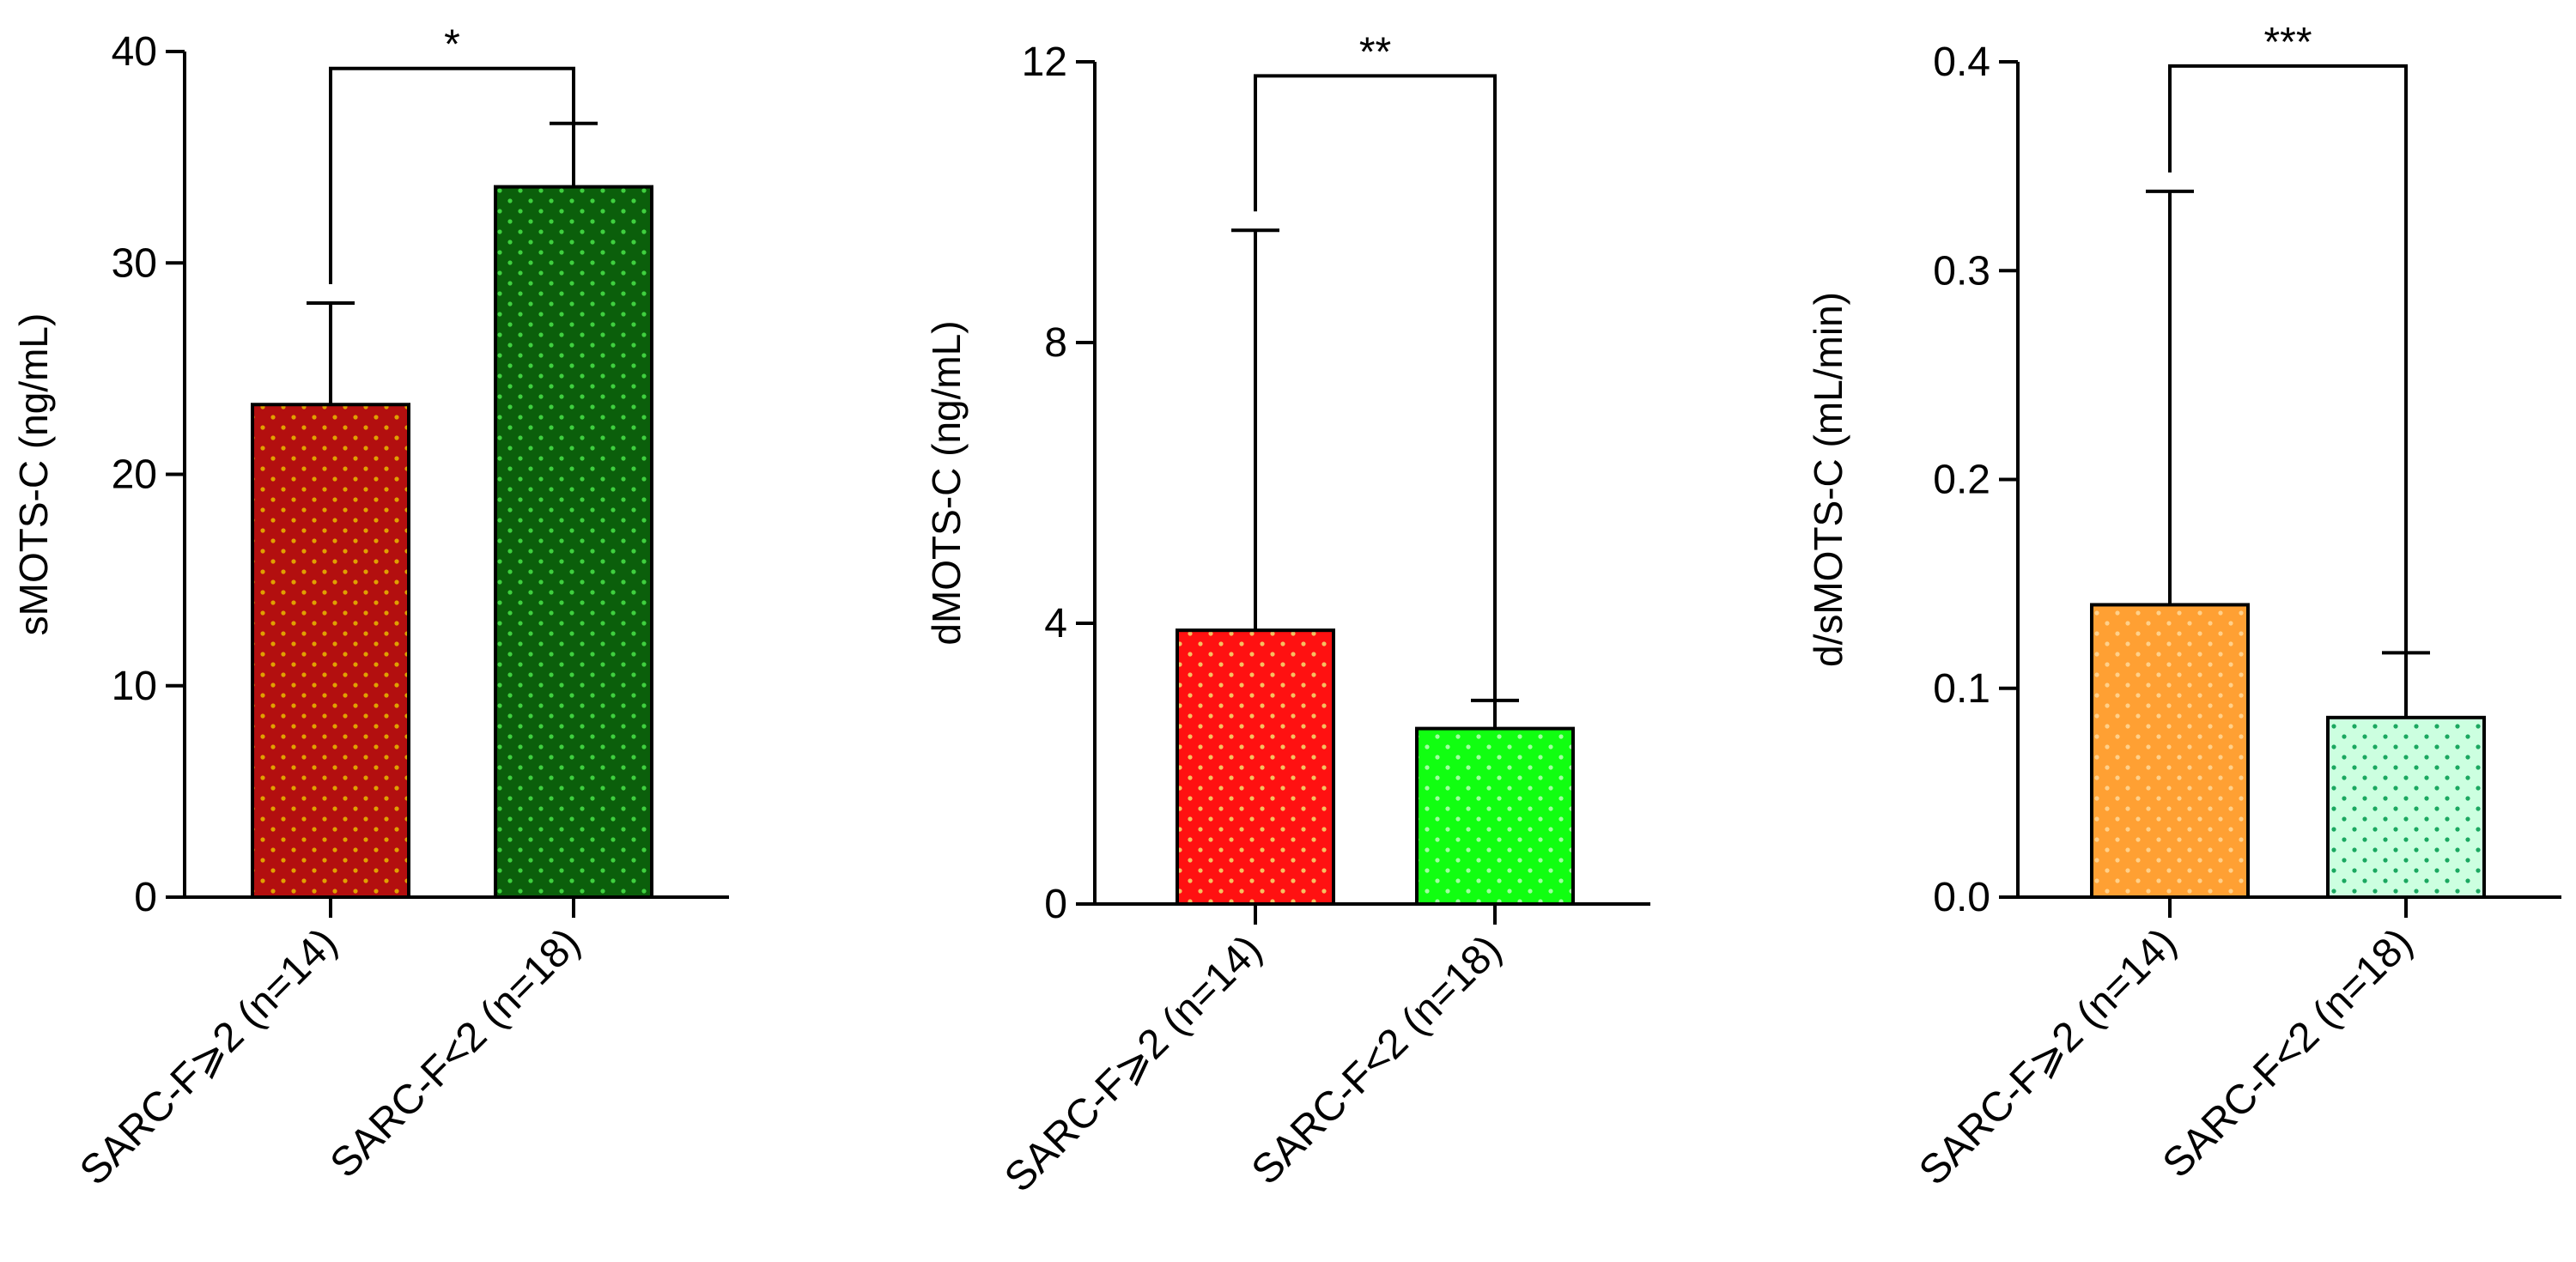 The width and height of the screenshot is (2576, 1262). What do you see at coordinates (2287, 42) in the screenshot?
I see `significance-label: ***` at bounding box center [2287, 42].